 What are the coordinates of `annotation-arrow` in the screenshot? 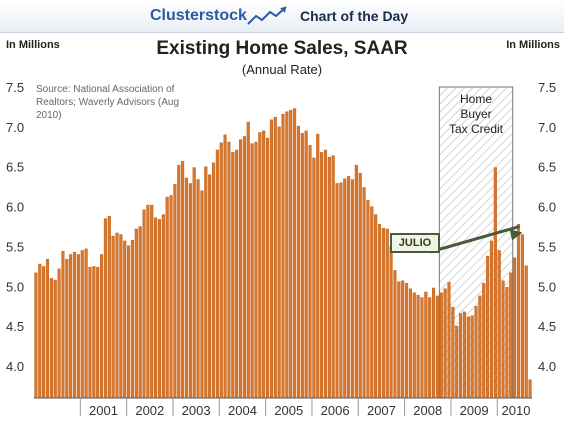 It's located at (474, 239).